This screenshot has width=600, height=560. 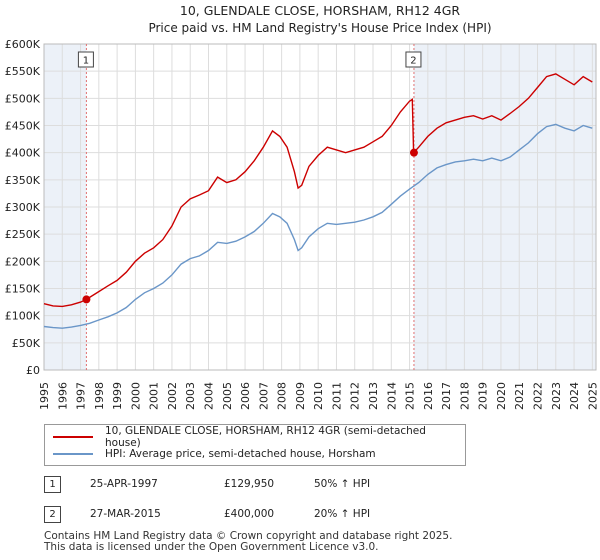 I want to click on x-tick-label: 2011, so click(x=336, y=396).